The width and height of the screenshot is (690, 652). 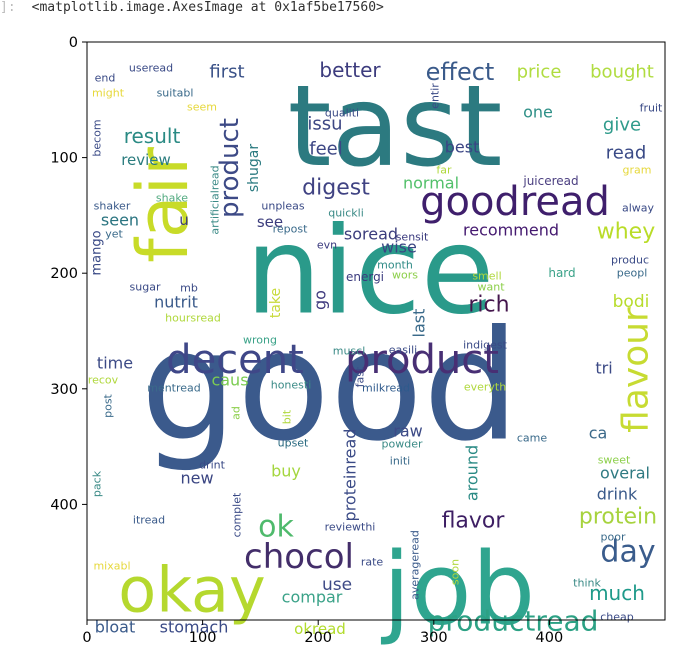 What do you see at coordinates (270, 222) in the screenshot?
I see `word-see: see` at bounding box center [270, 222].